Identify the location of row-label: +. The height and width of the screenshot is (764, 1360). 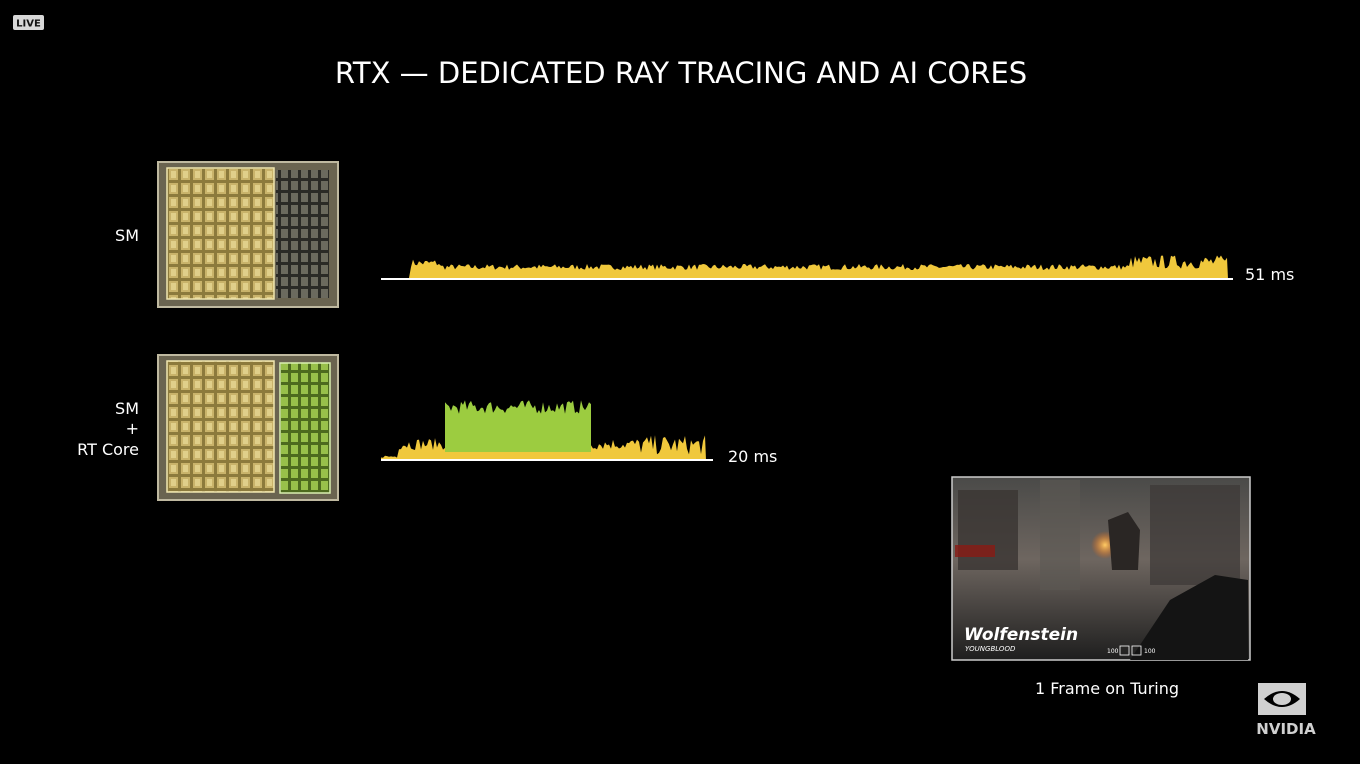
(132, 428).